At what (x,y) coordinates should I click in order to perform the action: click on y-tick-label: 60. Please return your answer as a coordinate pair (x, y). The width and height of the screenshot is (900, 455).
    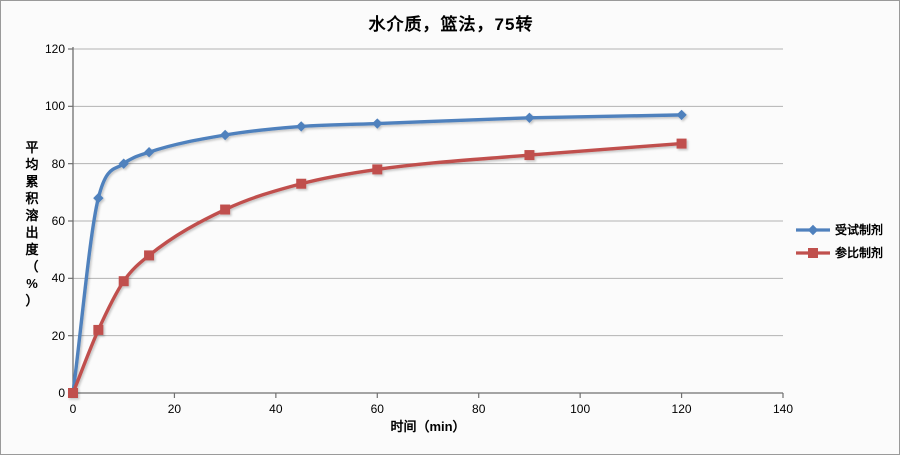
    Looking at the image, I should click on (58, 221).